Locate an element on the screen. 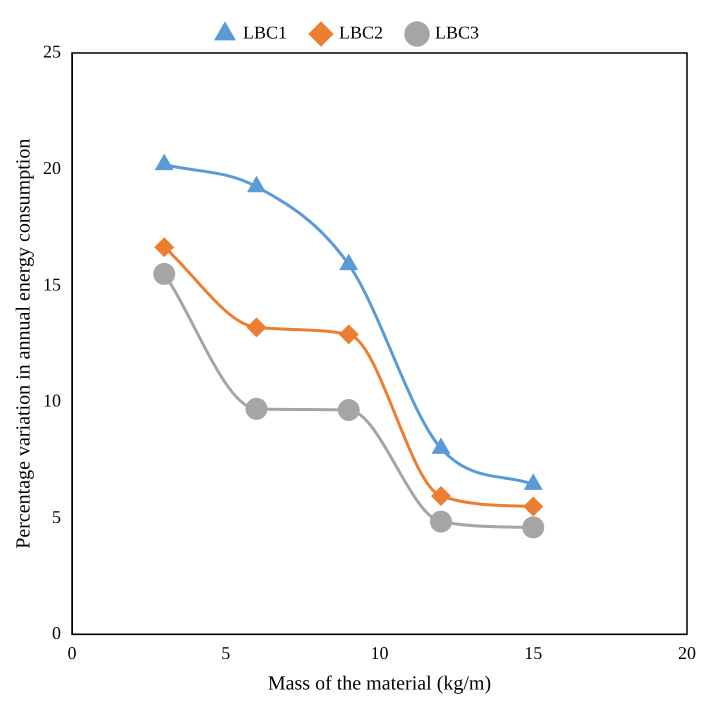  legend-label: LBC3 is located at coordinates (457, 32).